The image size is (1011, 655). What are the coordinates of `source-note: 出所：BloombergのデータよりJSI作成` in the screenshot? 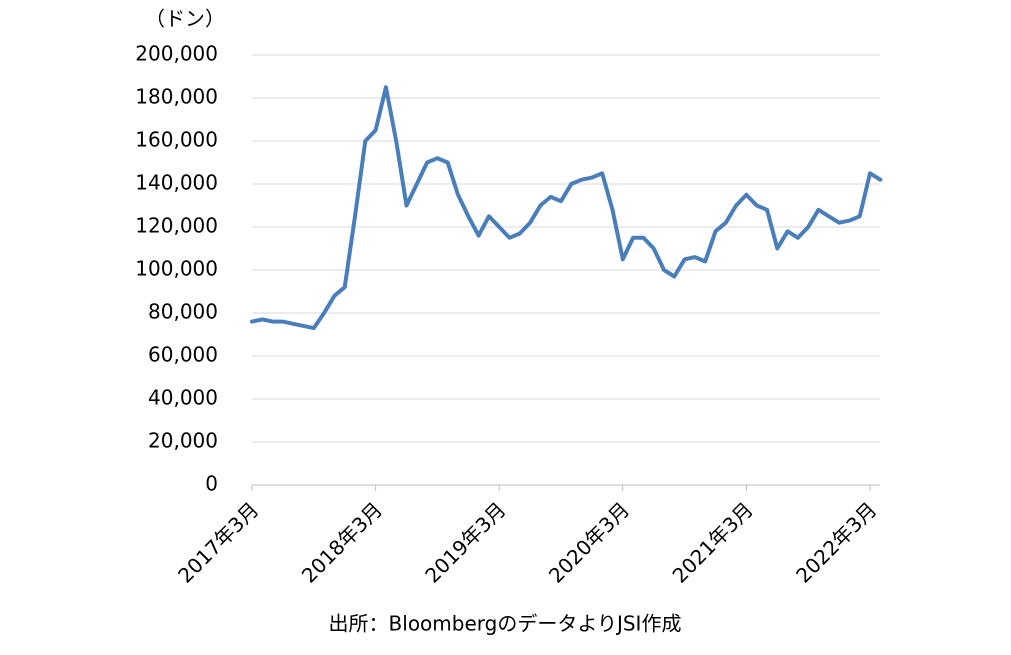 It's located at (505, 624).